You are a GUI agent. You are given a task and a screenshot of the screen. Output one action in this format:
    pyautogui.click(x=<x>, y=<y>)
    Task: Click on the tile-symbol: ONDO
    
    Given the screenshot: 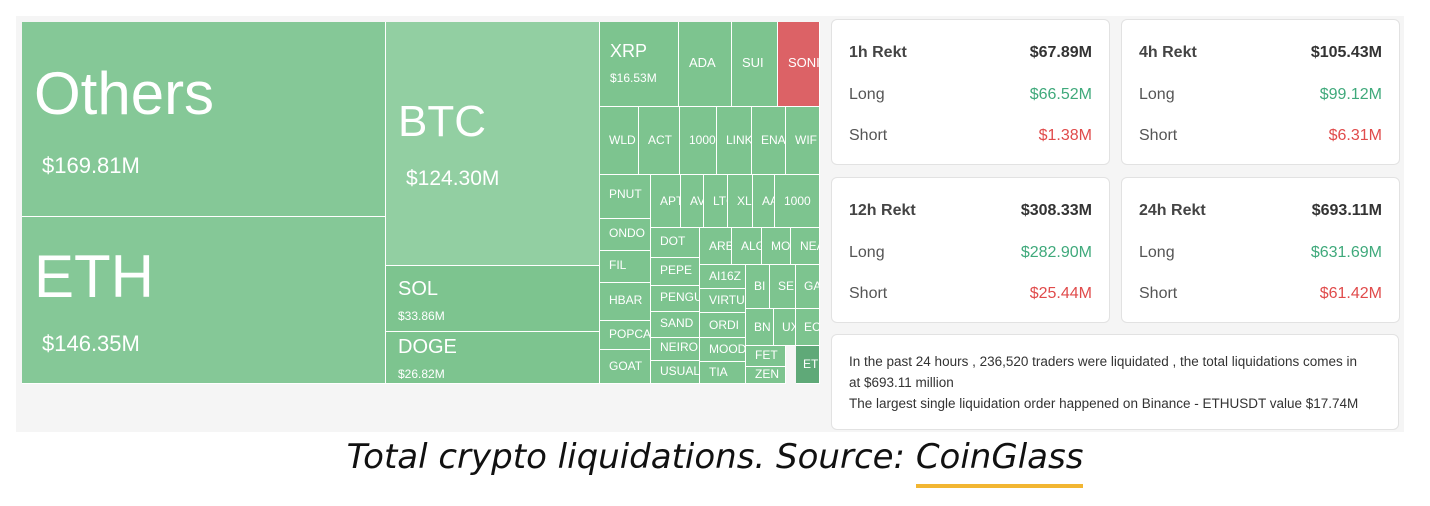 What is the action you would take?
    pyautogui.click(x=627, y=233)
    